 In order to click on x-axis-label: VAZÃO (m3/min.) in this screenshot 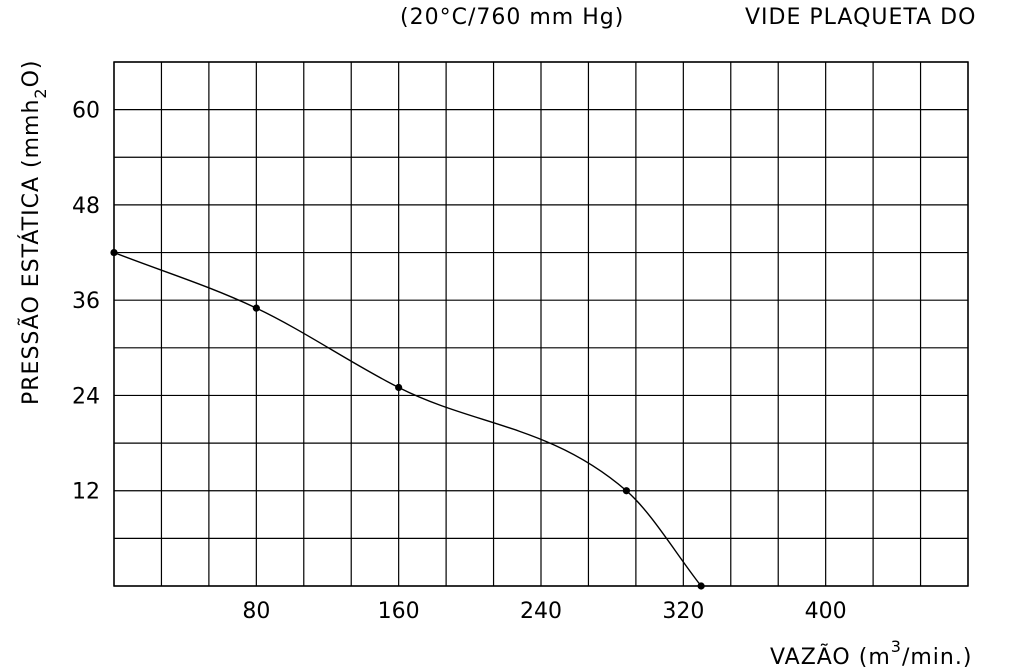, I will do `click(871, 653)`.